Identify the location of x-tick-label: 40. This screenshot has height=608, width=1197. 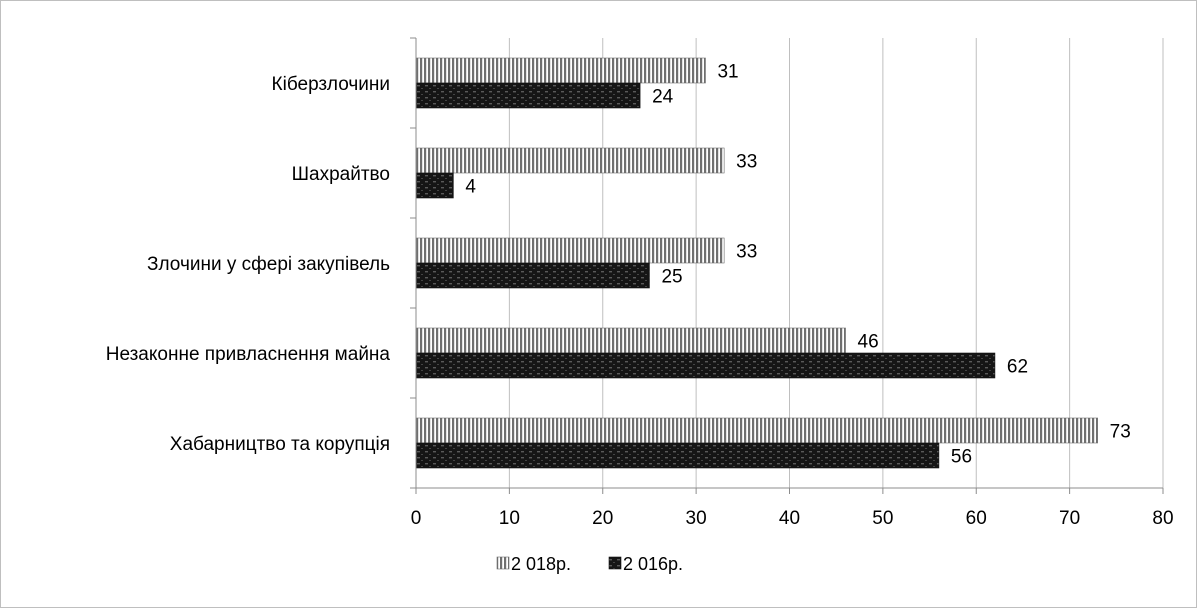
(789, 518).